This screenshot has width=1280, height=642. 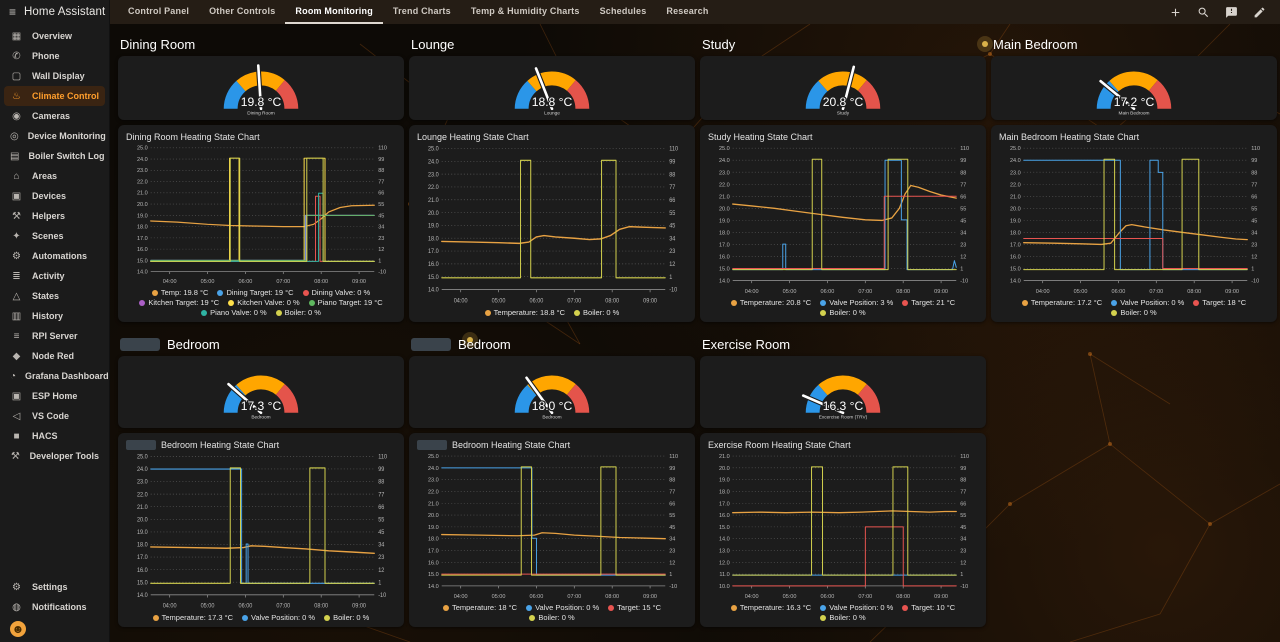 What do you see at coordinates (552, 392) in the screenshot?
I see `gauge-card: 18.0 °C Bedroom` at bounding box center [552, 392].